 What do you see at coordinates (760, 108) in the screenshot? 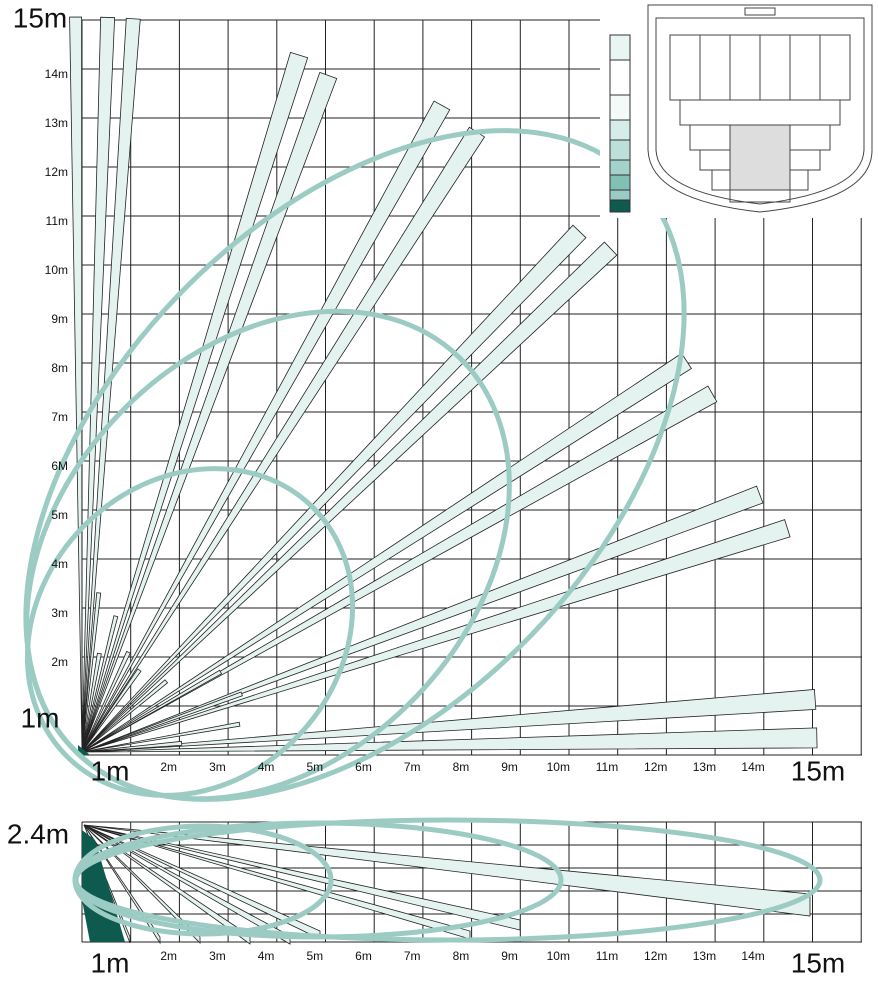
I see `floor-plan` at bounding box center [760, 108].